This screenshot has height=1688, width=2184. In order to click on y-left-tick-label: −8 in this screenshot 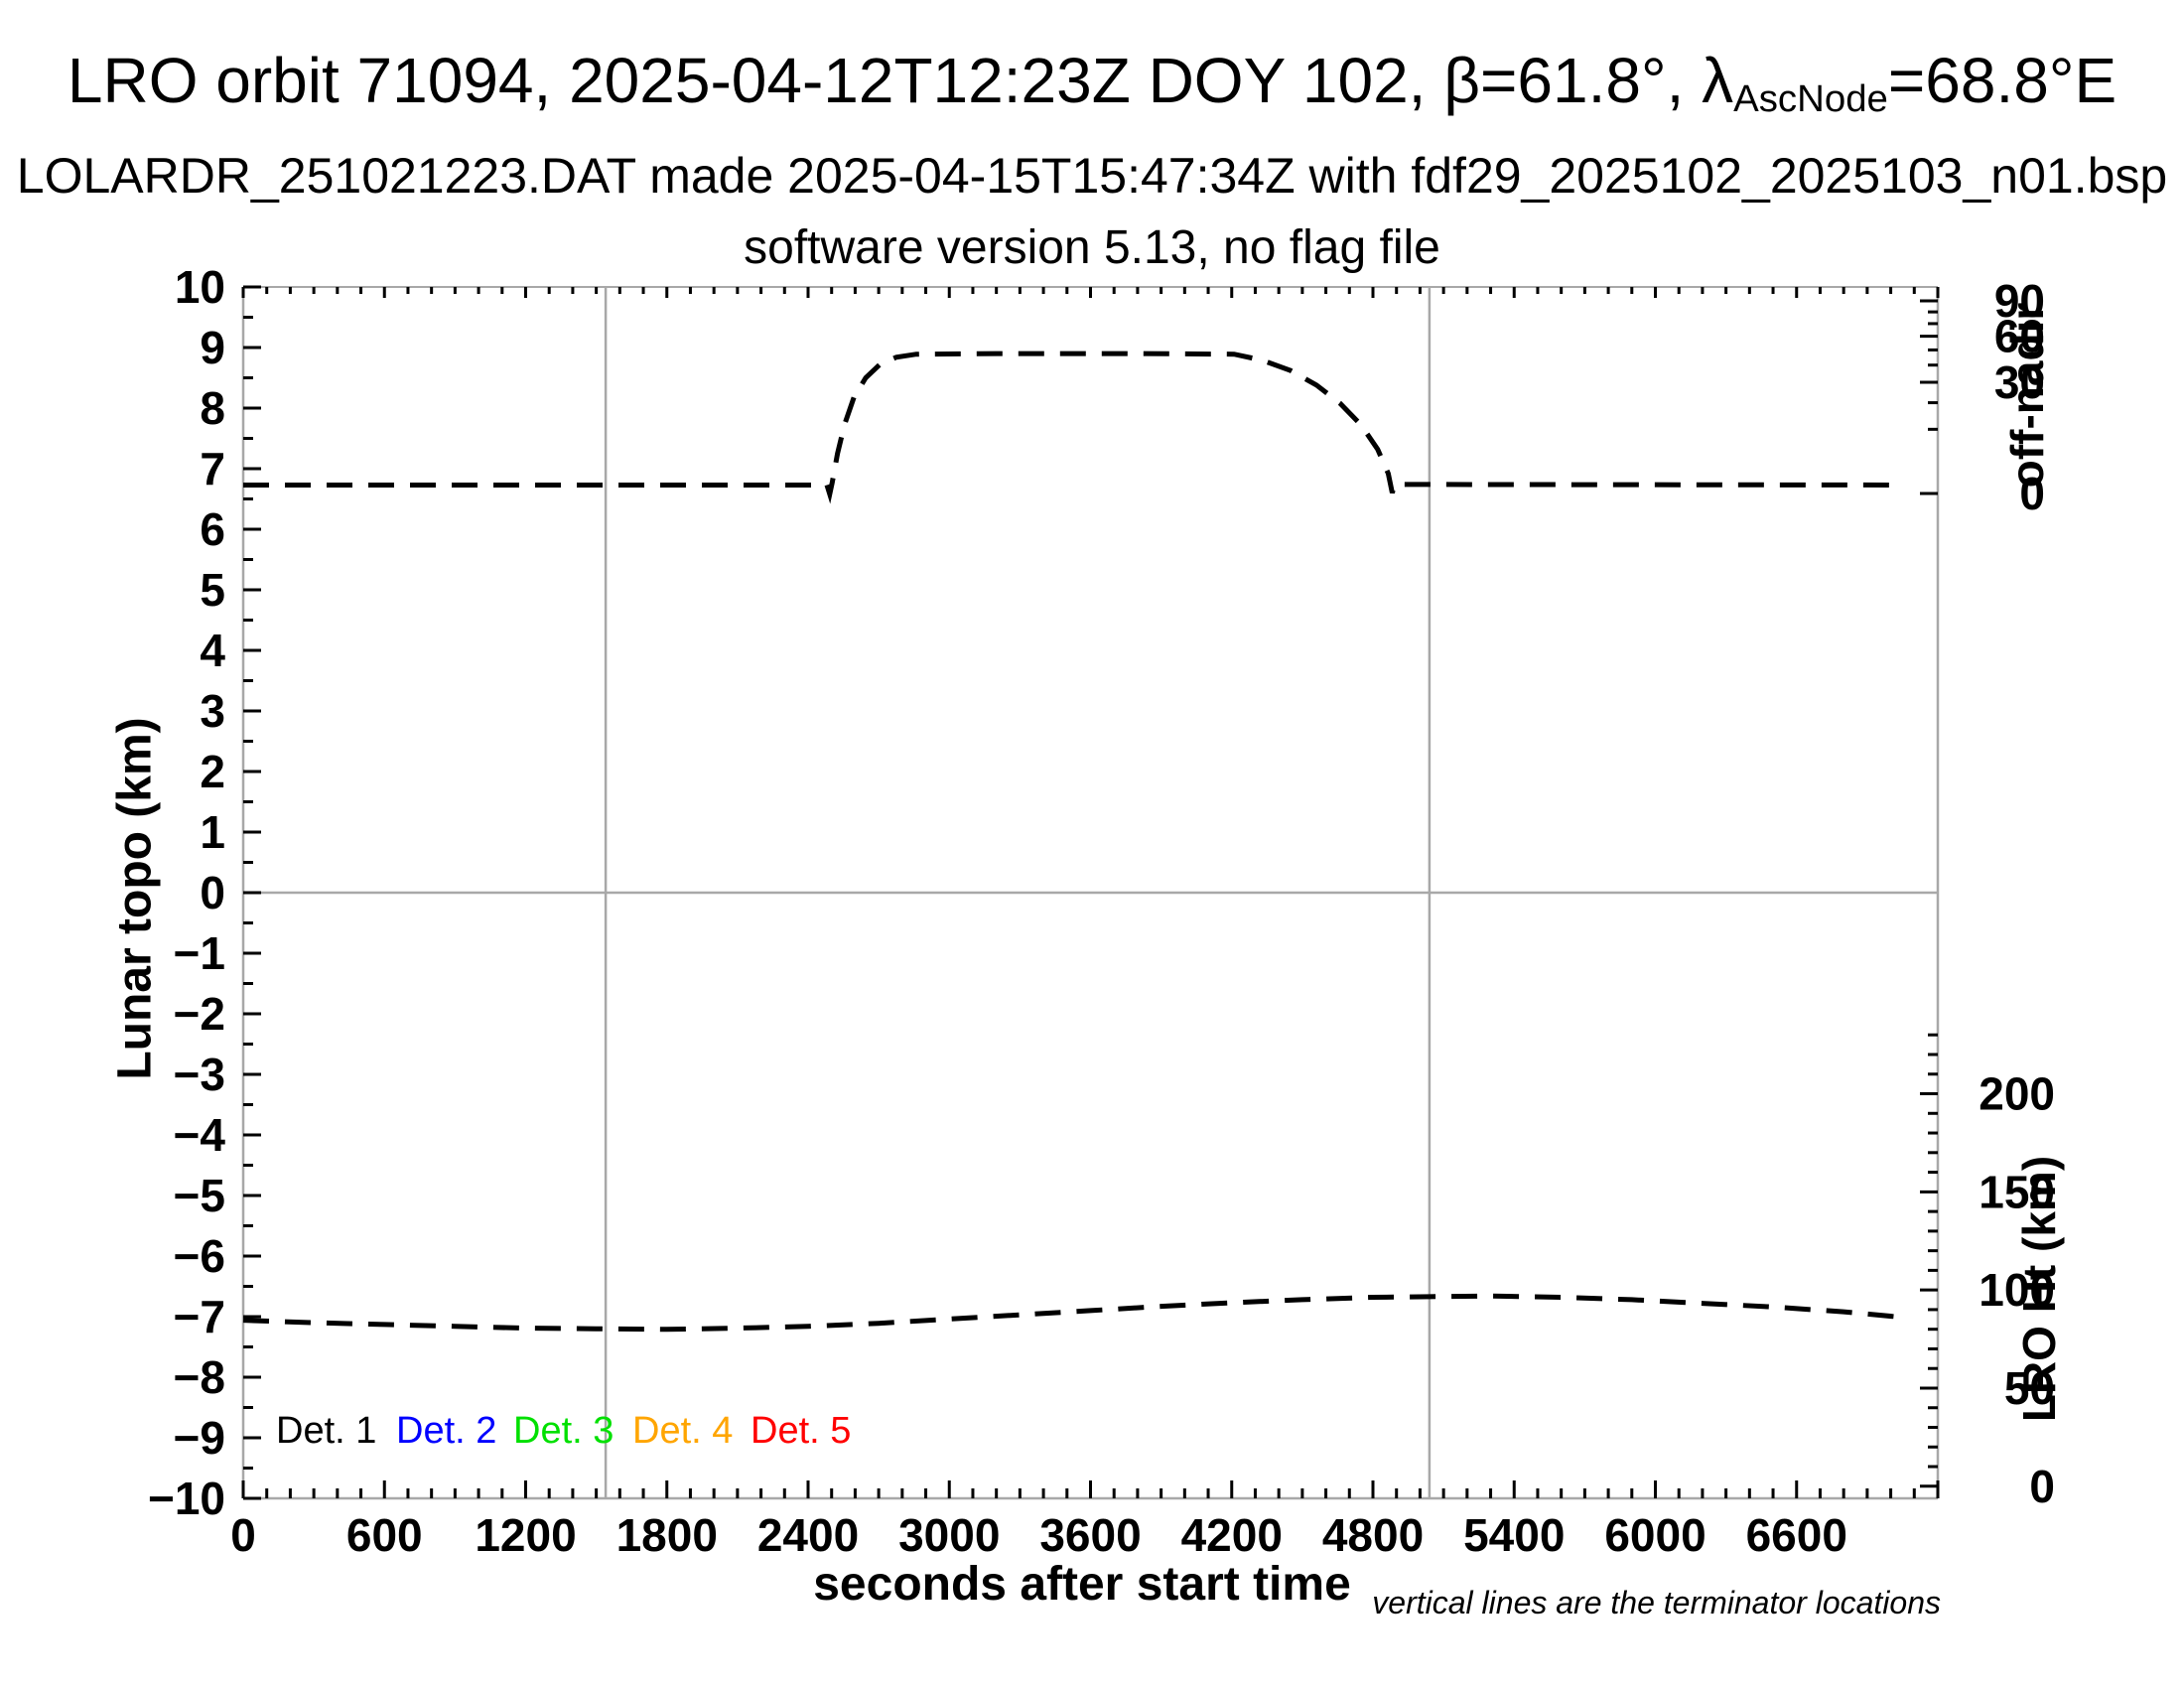, I will do `click(199, 1377)`.